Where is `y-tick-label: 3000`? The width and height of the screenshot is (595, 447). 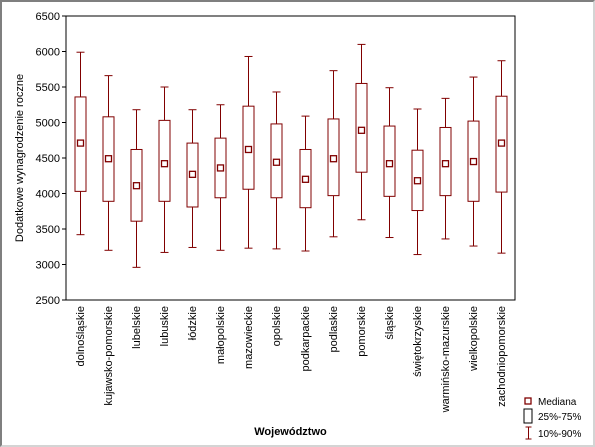
y-tick-label: 3000 is located at coordinates (48, 266).